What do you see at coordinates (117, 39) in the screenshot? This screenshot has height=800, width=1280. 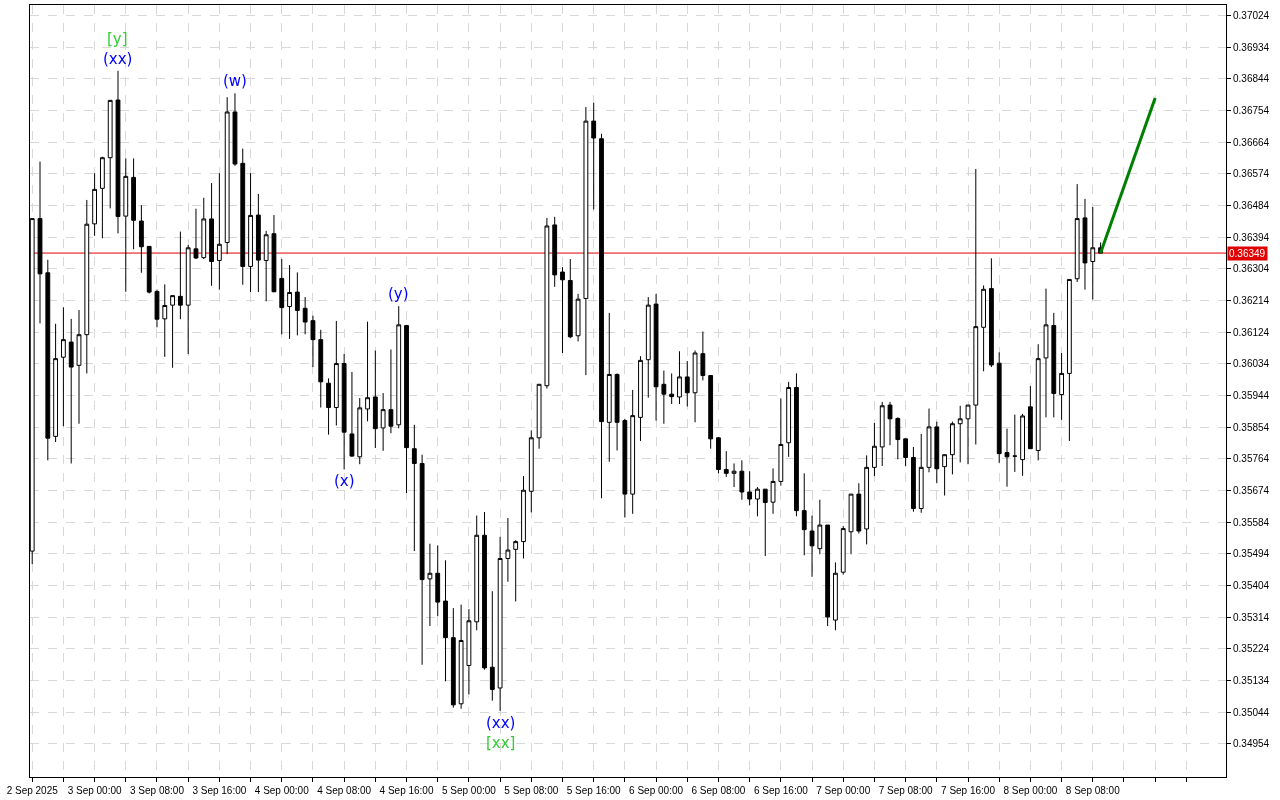 I see `annotation: [y]` at bounding box center [117, 39].